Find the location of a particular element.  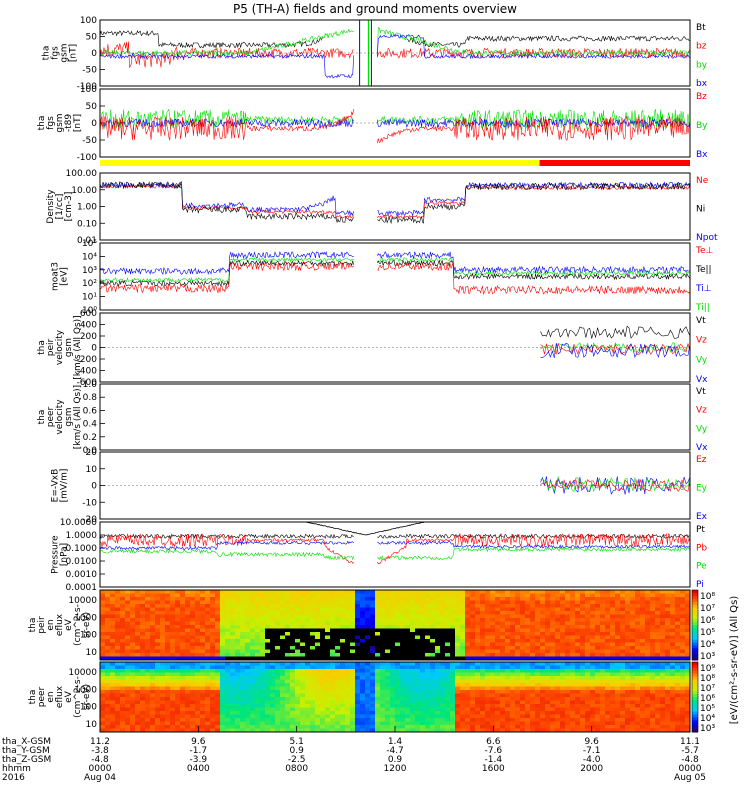

series-line is located at coordinates (395, 42).